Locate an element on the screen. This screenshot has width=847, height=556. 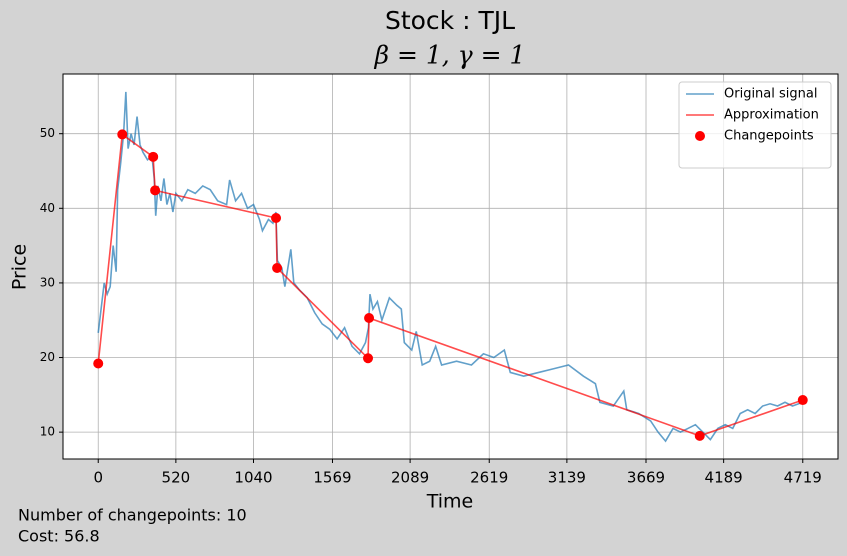
y-tick-label: 40 is located at coordinates (47, 208).